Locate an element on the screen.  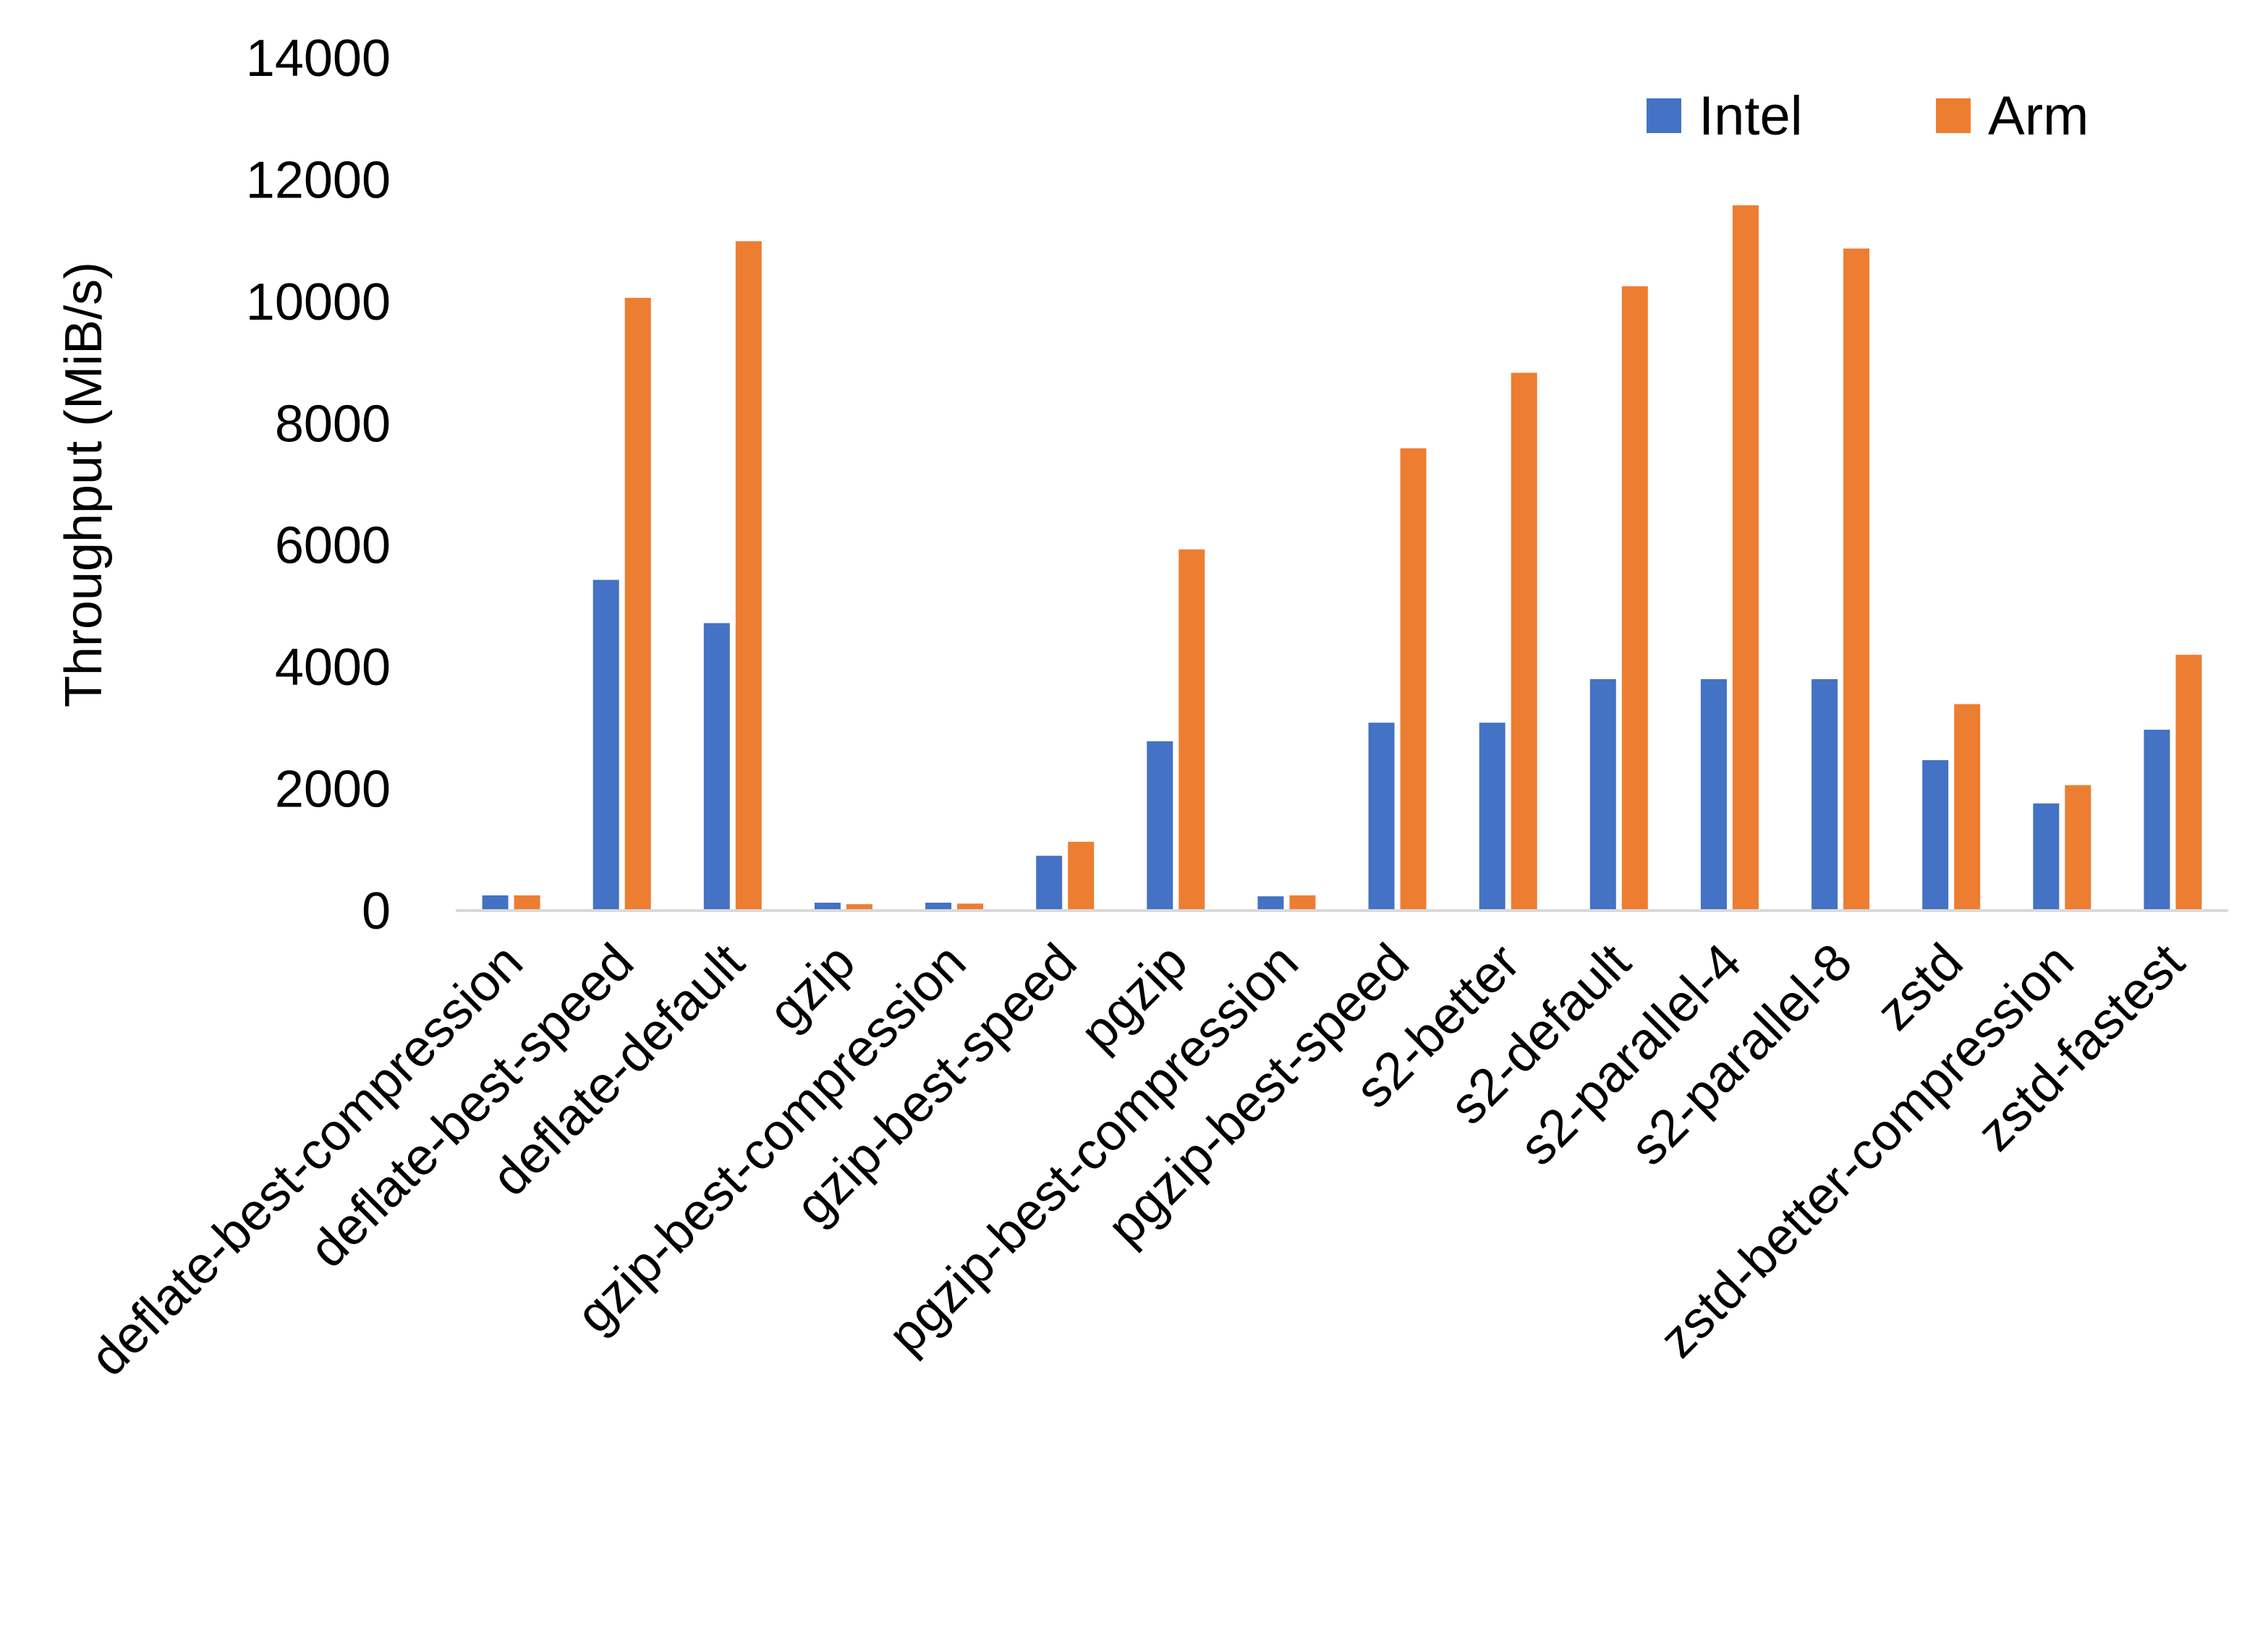
x-tick-label: deflate-best-compression is located at coordinates (307, 1160).